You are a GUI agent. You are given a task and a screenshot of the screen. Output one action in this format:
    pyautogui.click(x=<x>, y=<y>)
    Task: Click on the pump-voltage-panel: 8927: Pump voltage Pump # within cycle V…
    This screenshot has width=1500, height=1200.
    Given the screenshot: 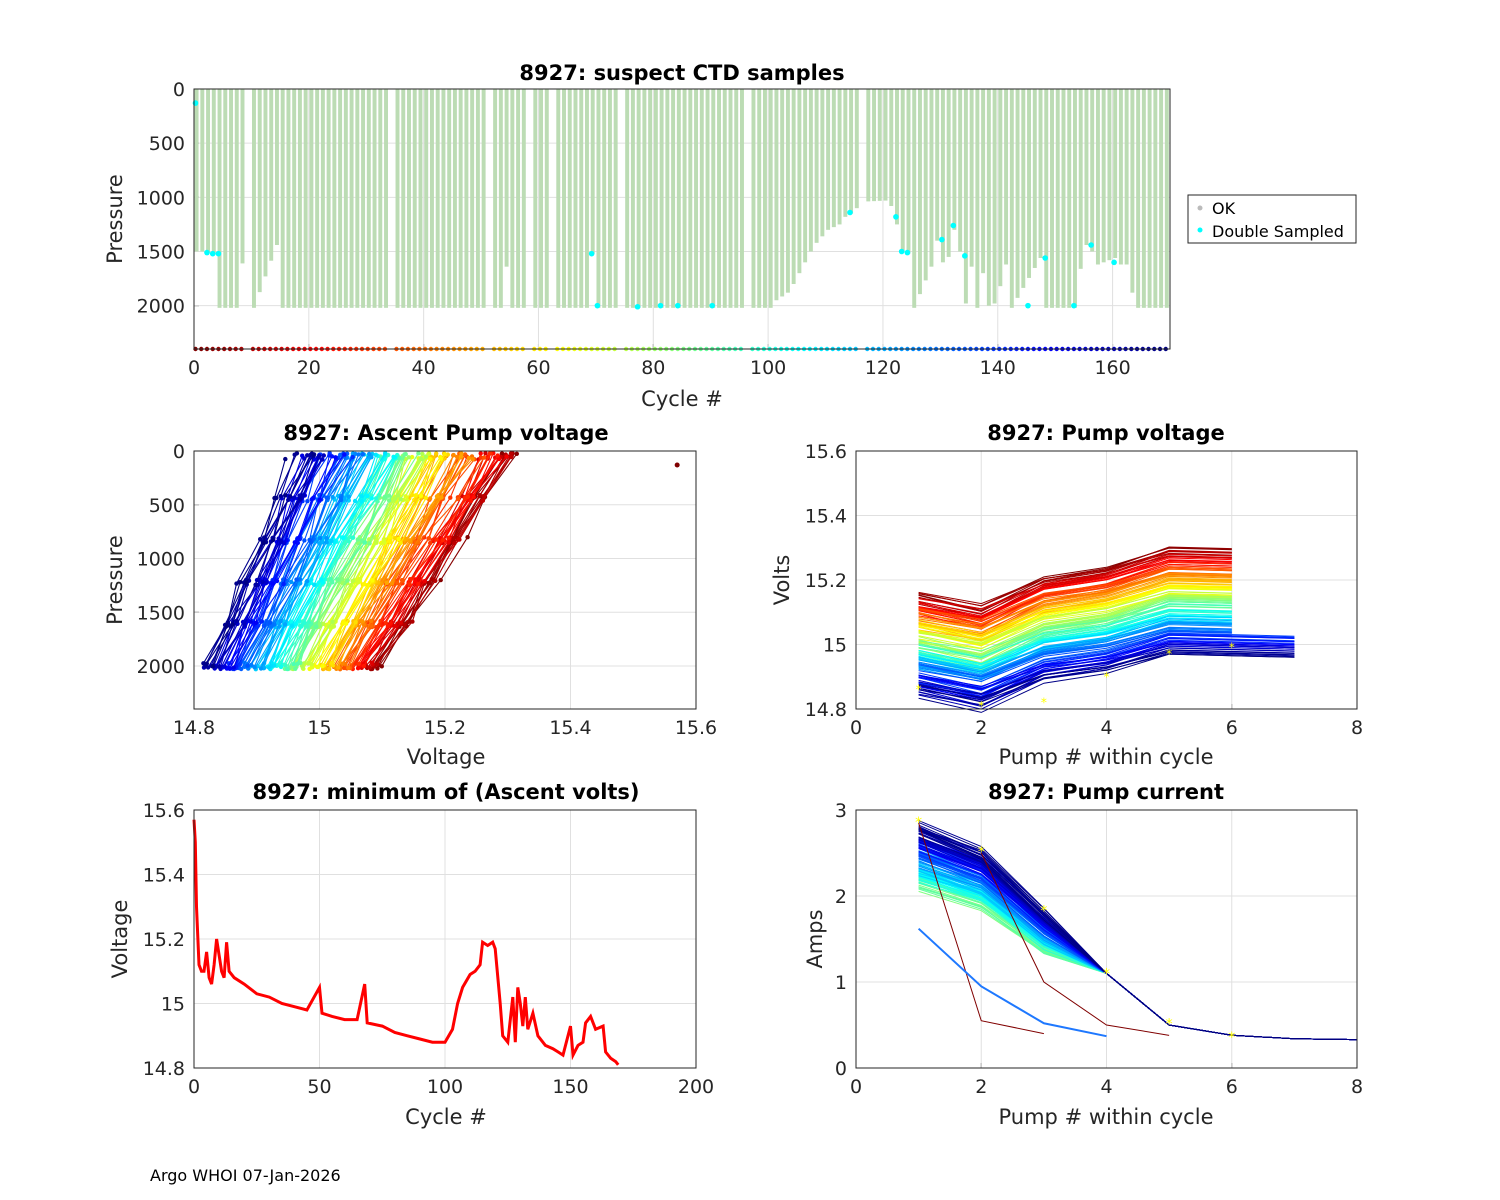 What is the action you would take?
    pyautogui.click(x=1066, y=595)
    